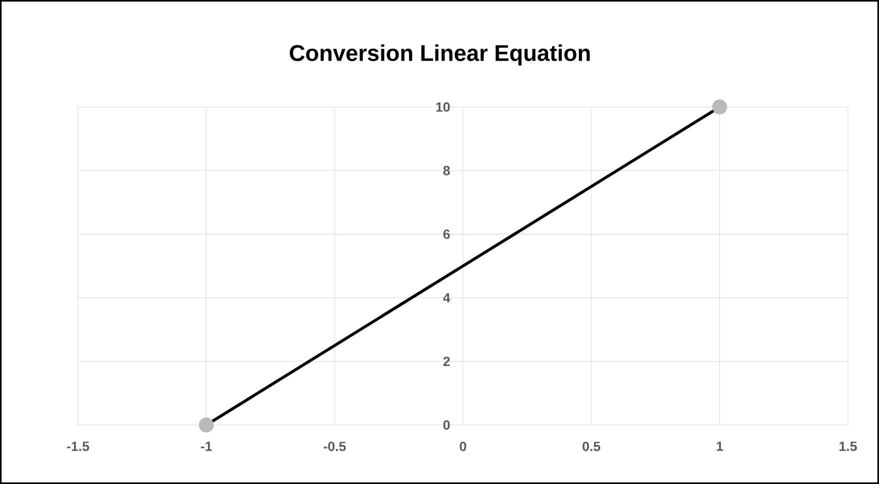 The height and width of the screenshot is (484, 879). I want to click on y-tick-label: 10, so click(443, 107).